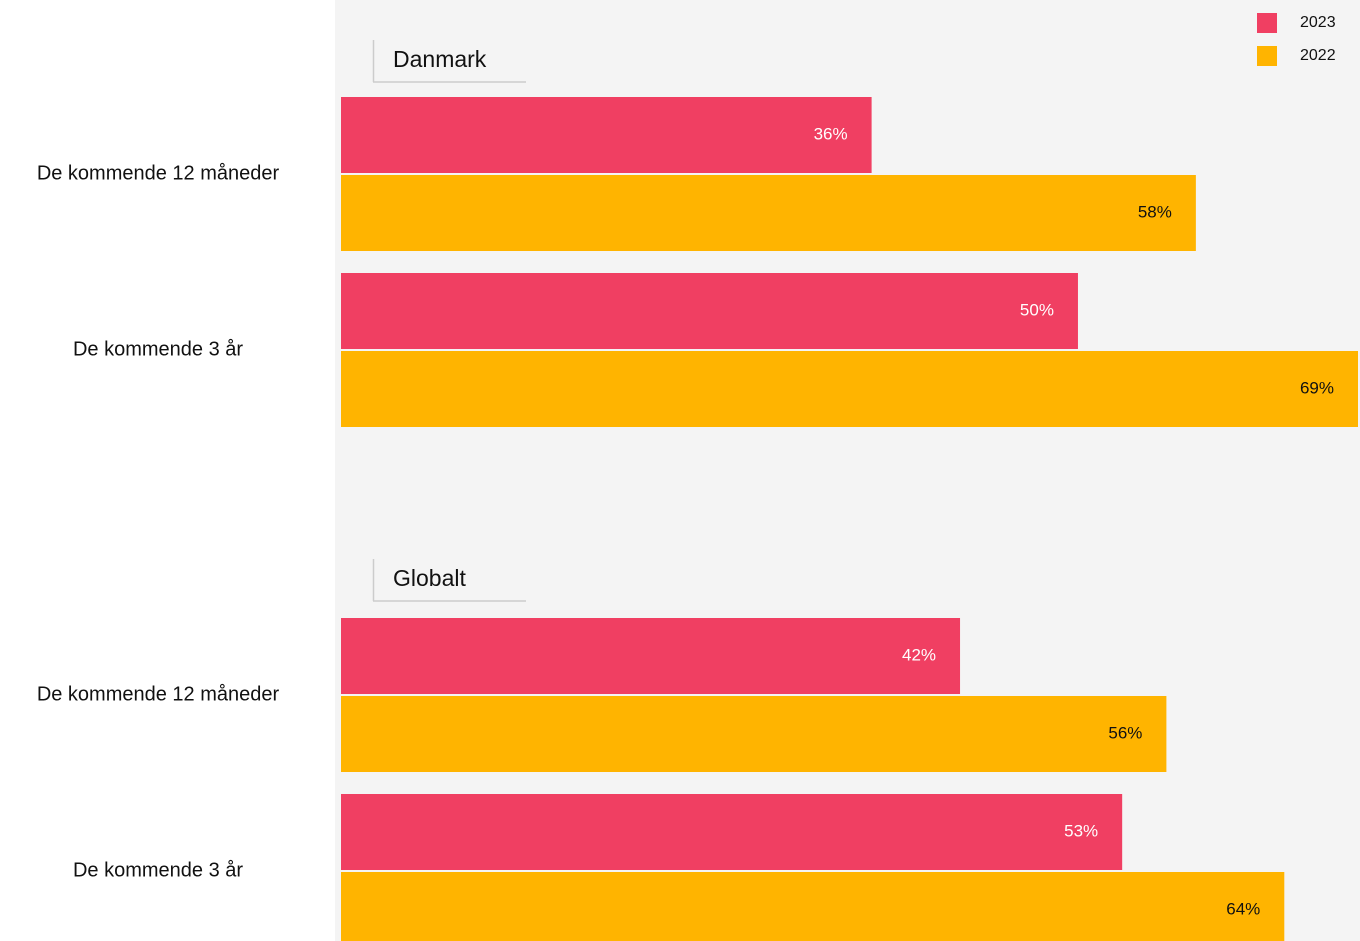  Describe the element at coordinates (440, 59) in the screenshot. I see `panel-title: Danmark` at that location.